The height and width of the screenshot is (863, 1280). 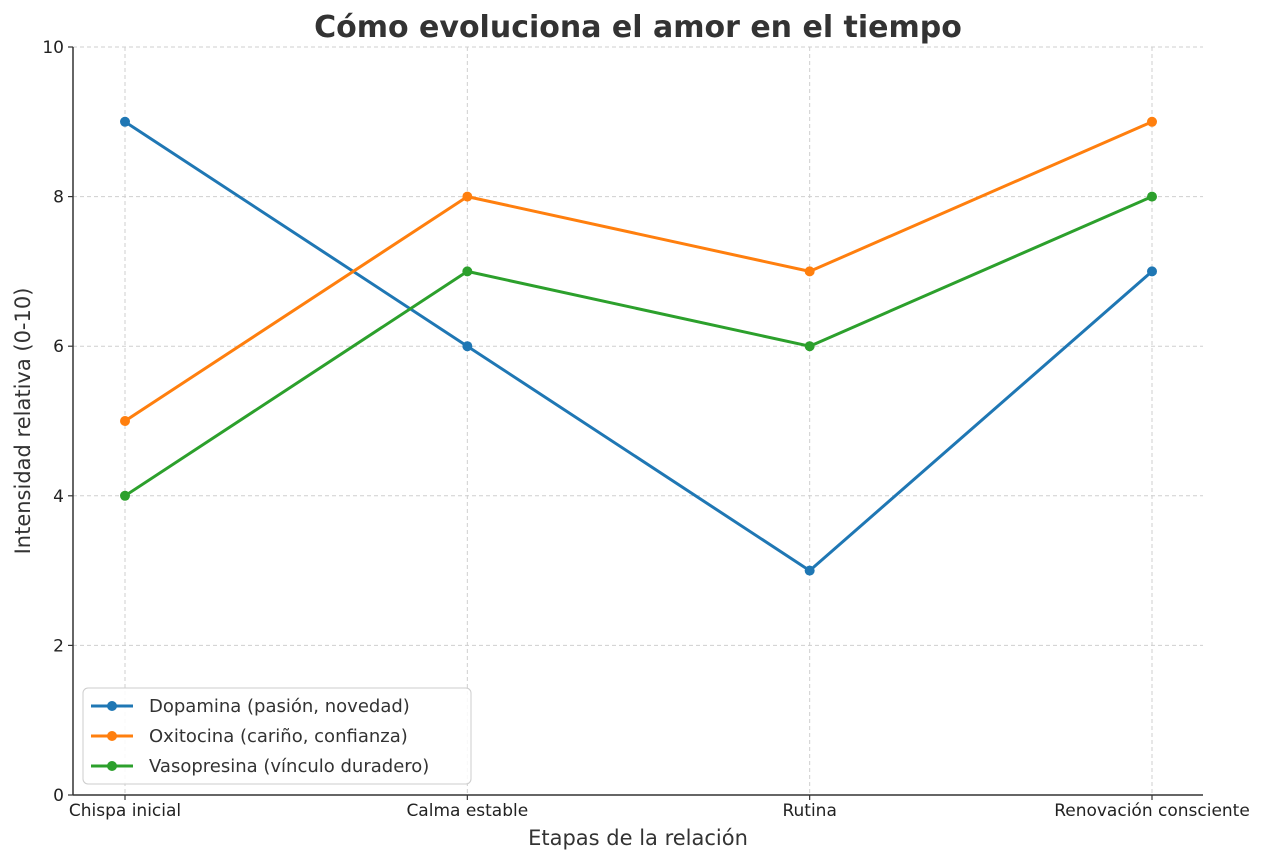 I want to click on x-tick-label: Calma estable, so click(x=467, y=811).